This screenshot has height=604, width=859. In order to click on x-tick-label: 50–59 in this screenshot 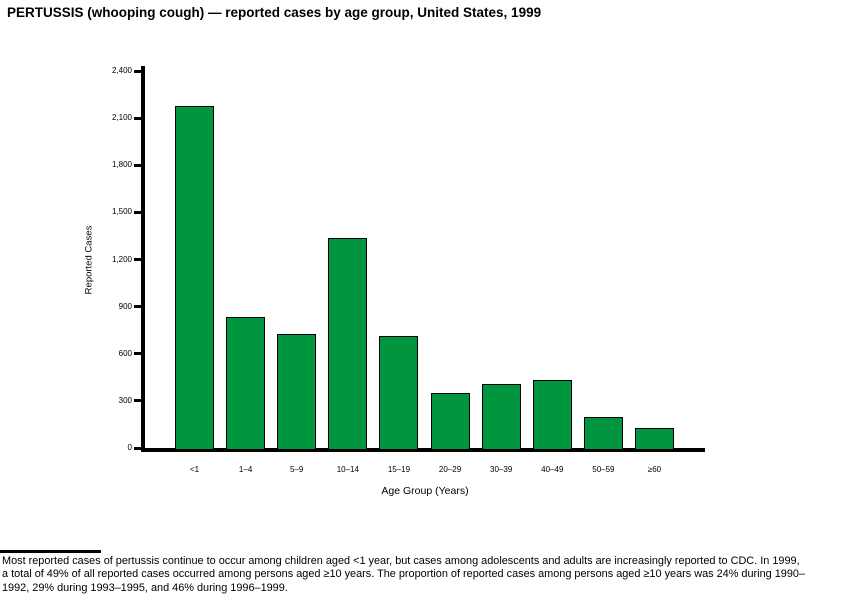, I will do `click(603, 469)`.